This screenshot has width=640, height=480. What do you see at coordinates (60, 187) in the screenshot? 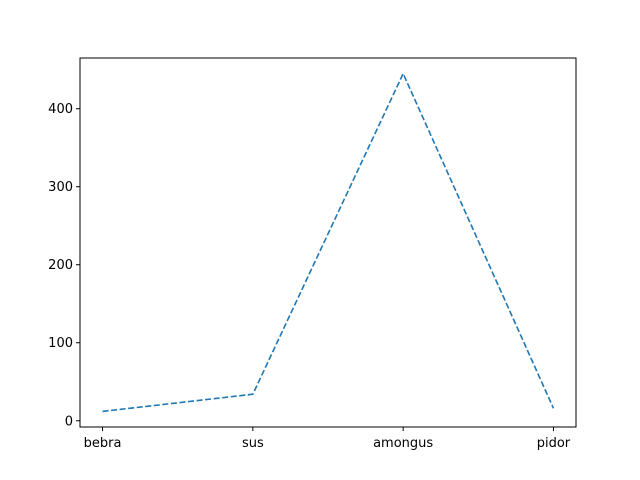
I see `y-tick-label: 300` at bounding box center [60, 187].